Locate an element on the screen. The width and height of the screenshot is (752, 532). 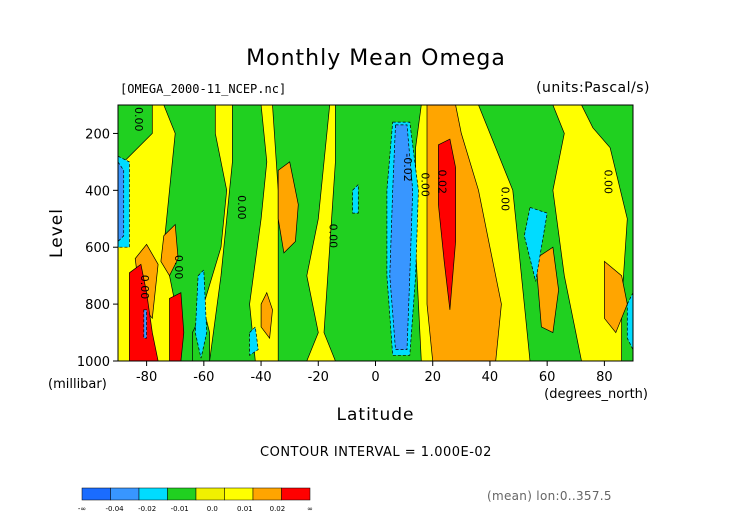
y-axis: 200 400 600 800 1000 is located at coordinates (97, 248).